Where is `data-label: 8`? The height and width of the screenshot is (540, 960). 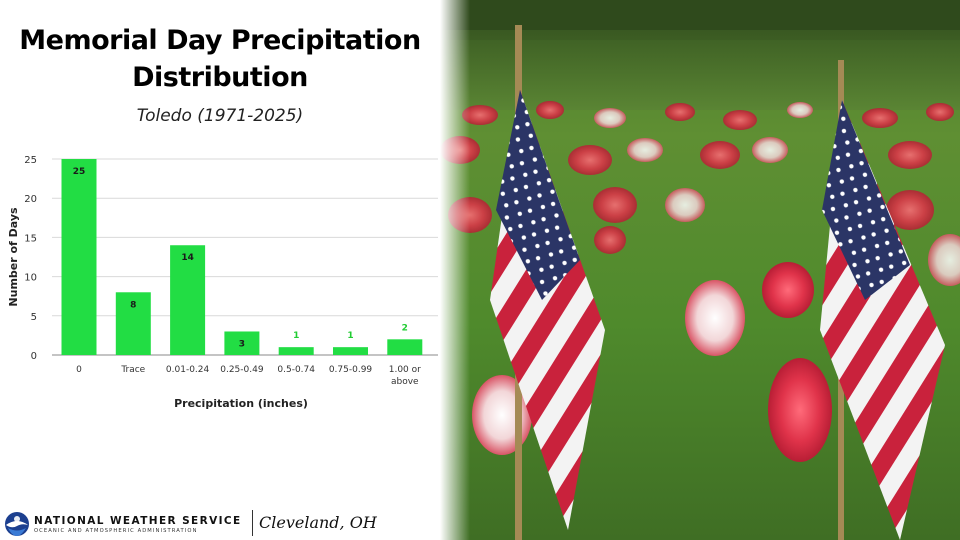 data-label: 8 is located at coordinates (133, 305).